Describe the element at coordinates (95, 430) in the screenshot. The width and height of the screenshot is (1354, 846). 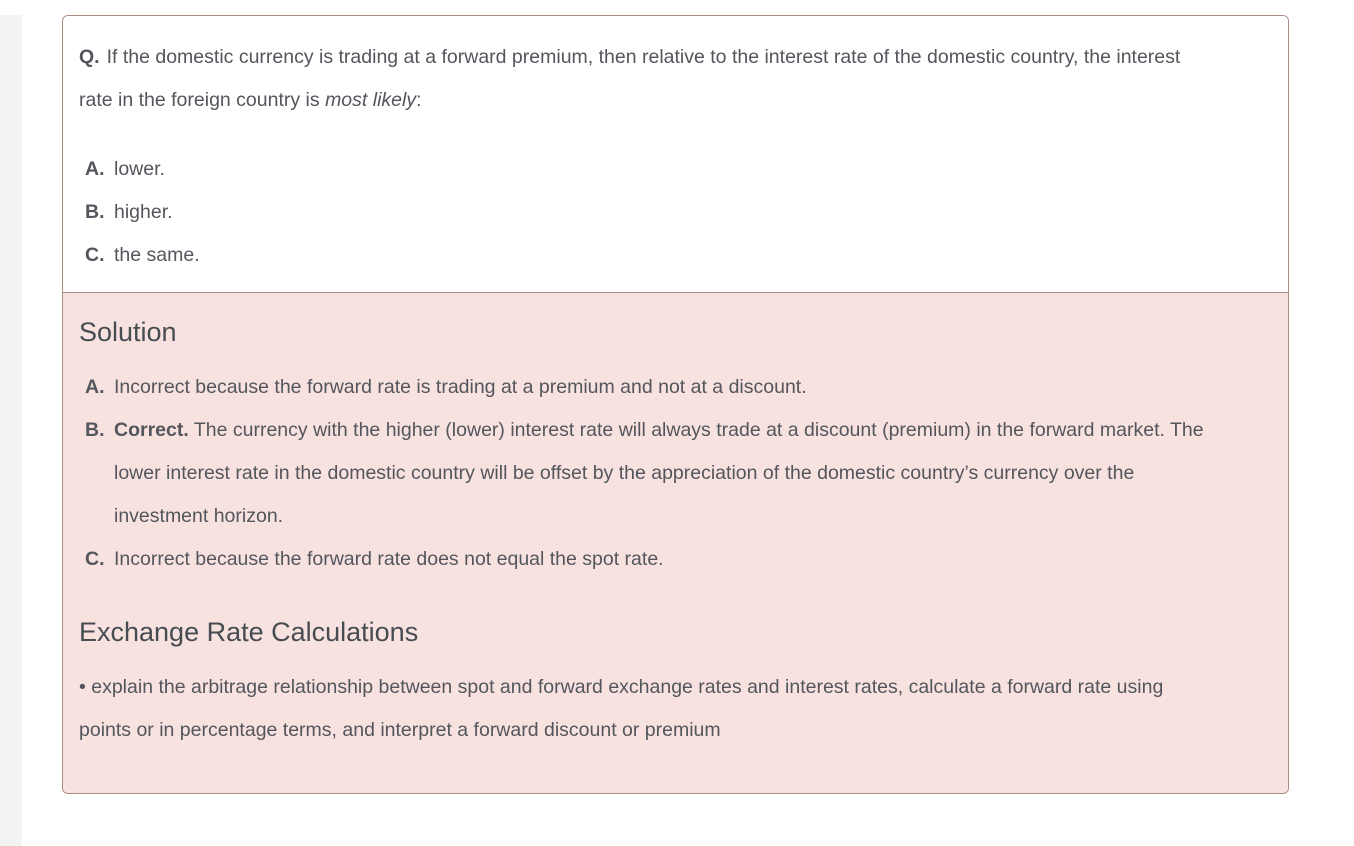
I see `solution-answer-b-label: B.` at that location.